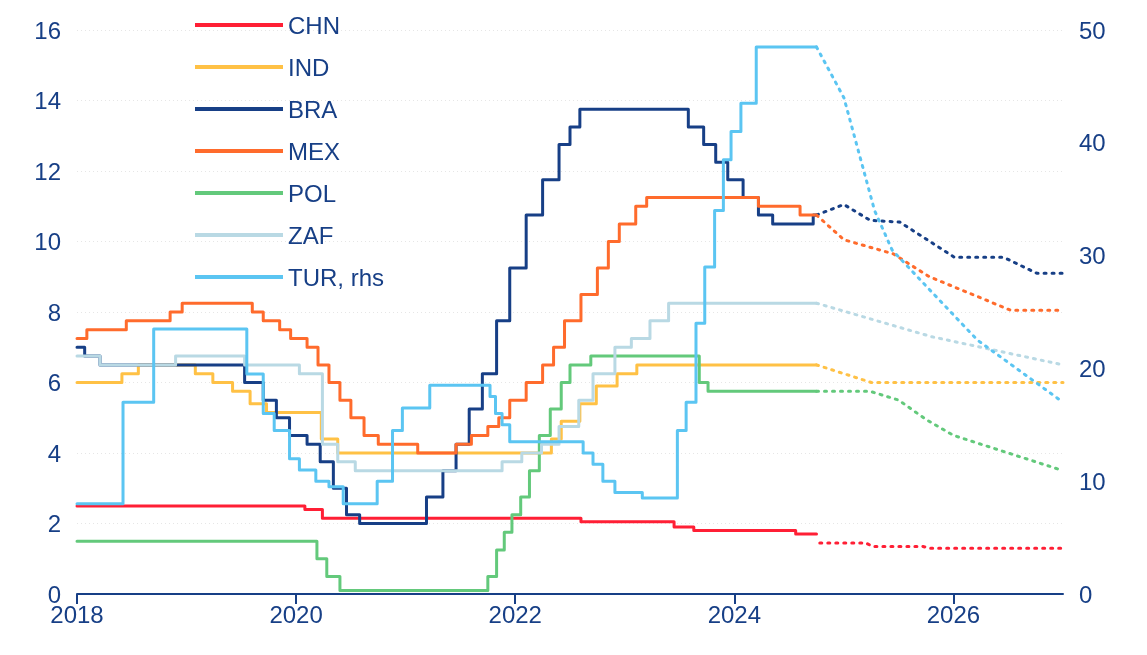 This screenshot has width=1147, height=655. Describe the element at coordinates (1092, 30) in the screenshot. I see `y2-tick-label: 50` at that location.